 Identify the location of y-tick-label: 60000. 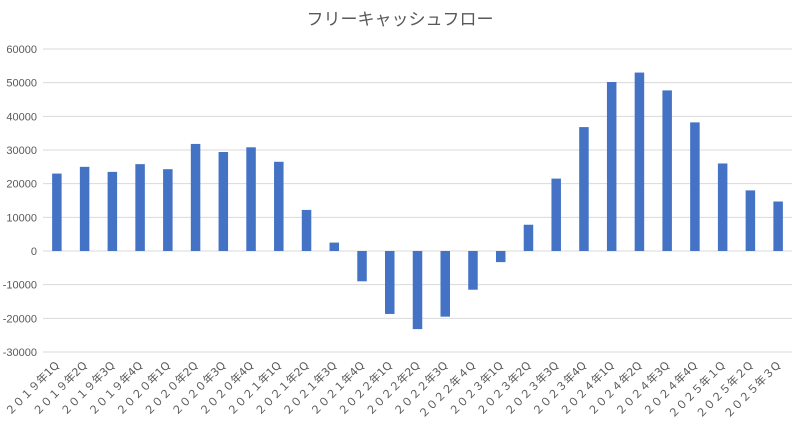
(21, 50).